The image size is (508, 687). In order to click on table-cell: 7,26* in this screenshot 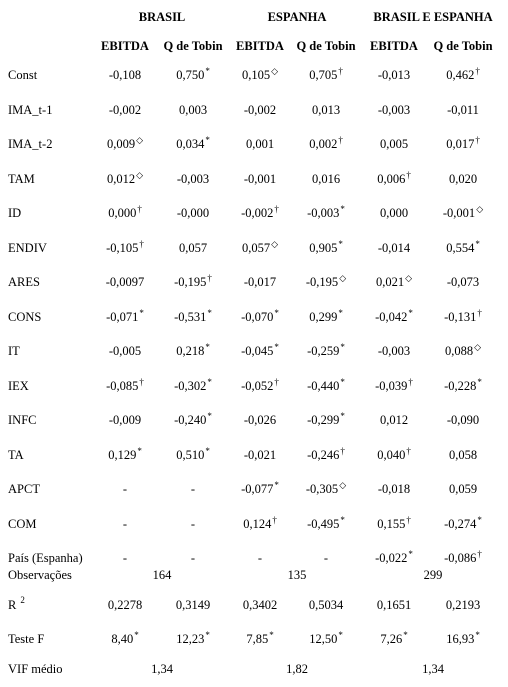, I will do `click(394, 638)`.